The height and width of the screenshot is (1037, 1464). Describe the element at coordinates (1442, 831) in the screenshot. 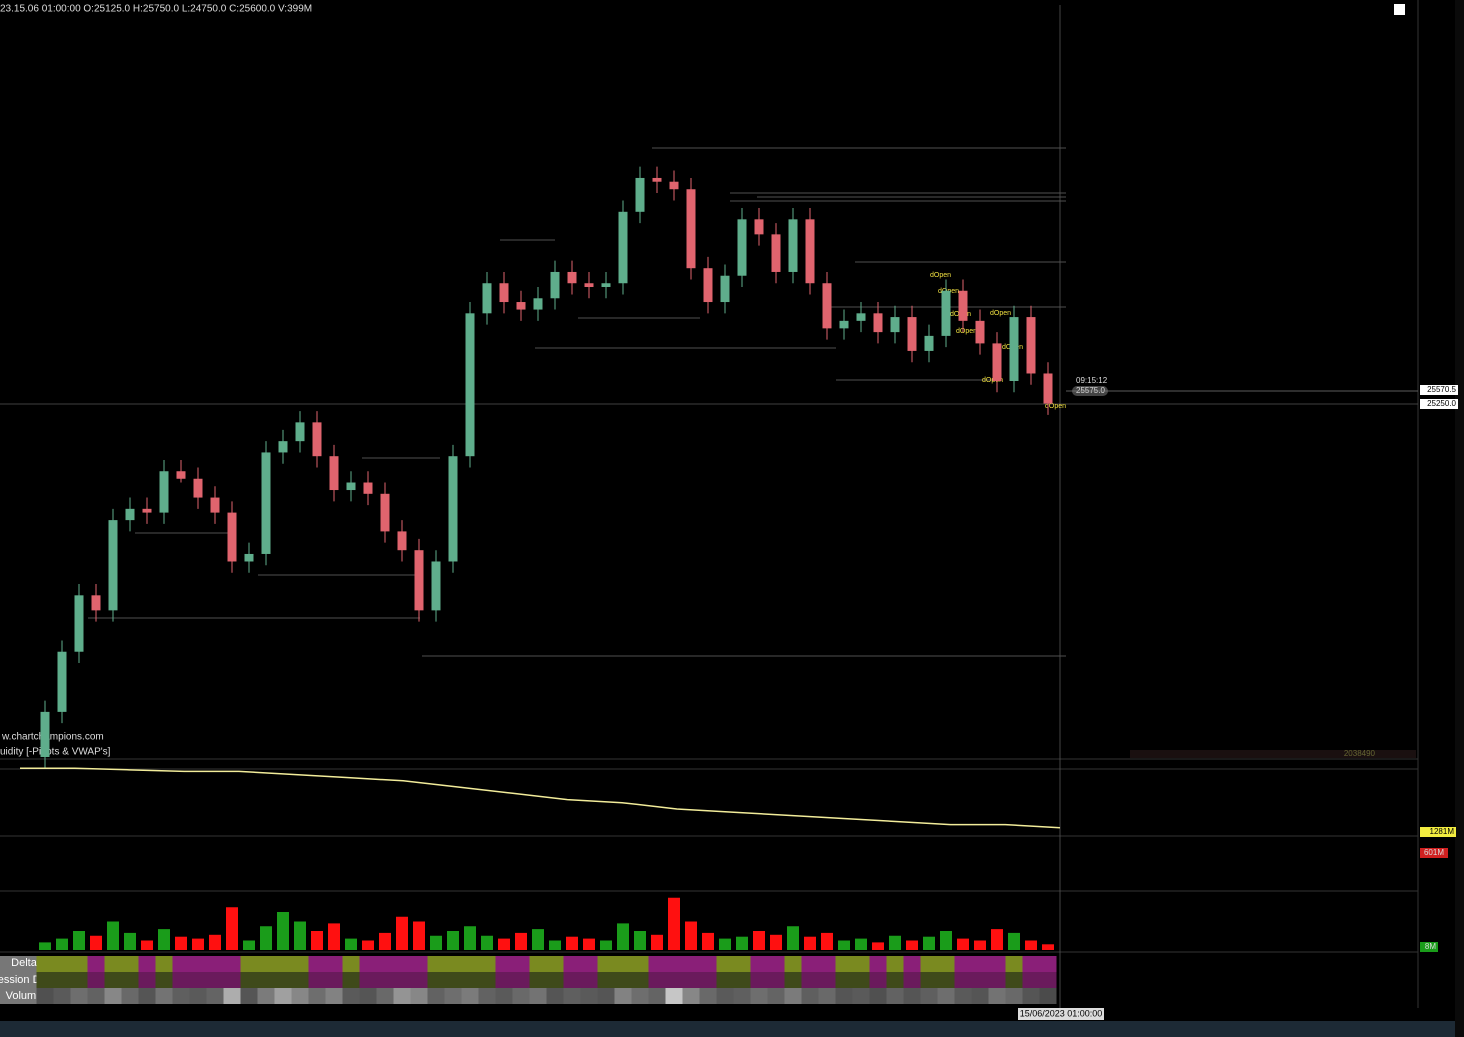

I see `line-marker-label: 1281M` at that location.